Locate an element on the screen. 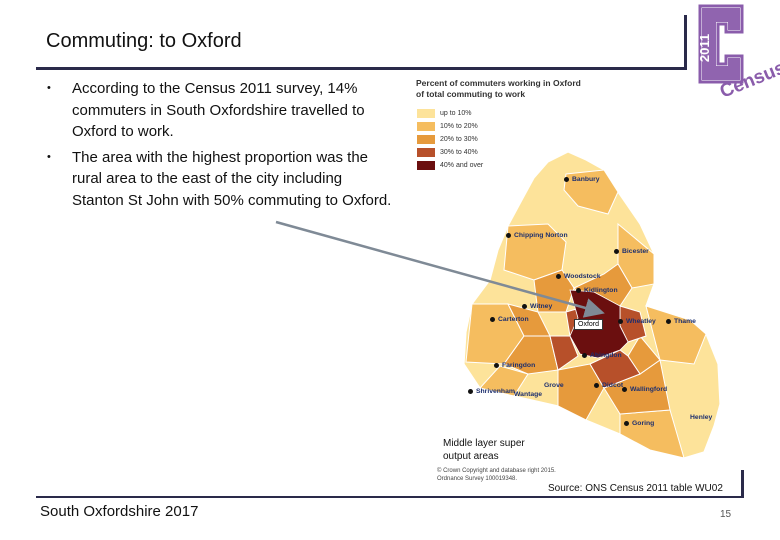  town-bicester: Bicester is located at coordinates (631, 251).